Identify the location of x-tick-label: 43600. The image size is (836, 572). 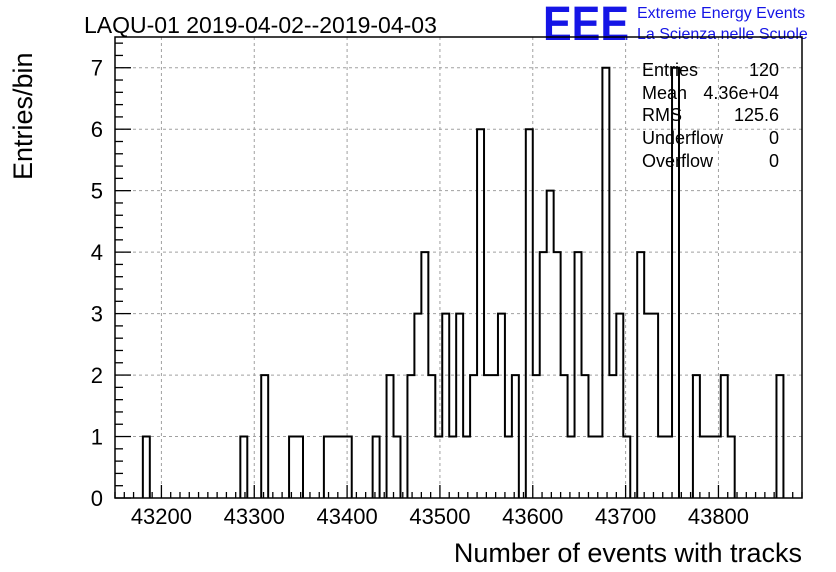
(532, 516).